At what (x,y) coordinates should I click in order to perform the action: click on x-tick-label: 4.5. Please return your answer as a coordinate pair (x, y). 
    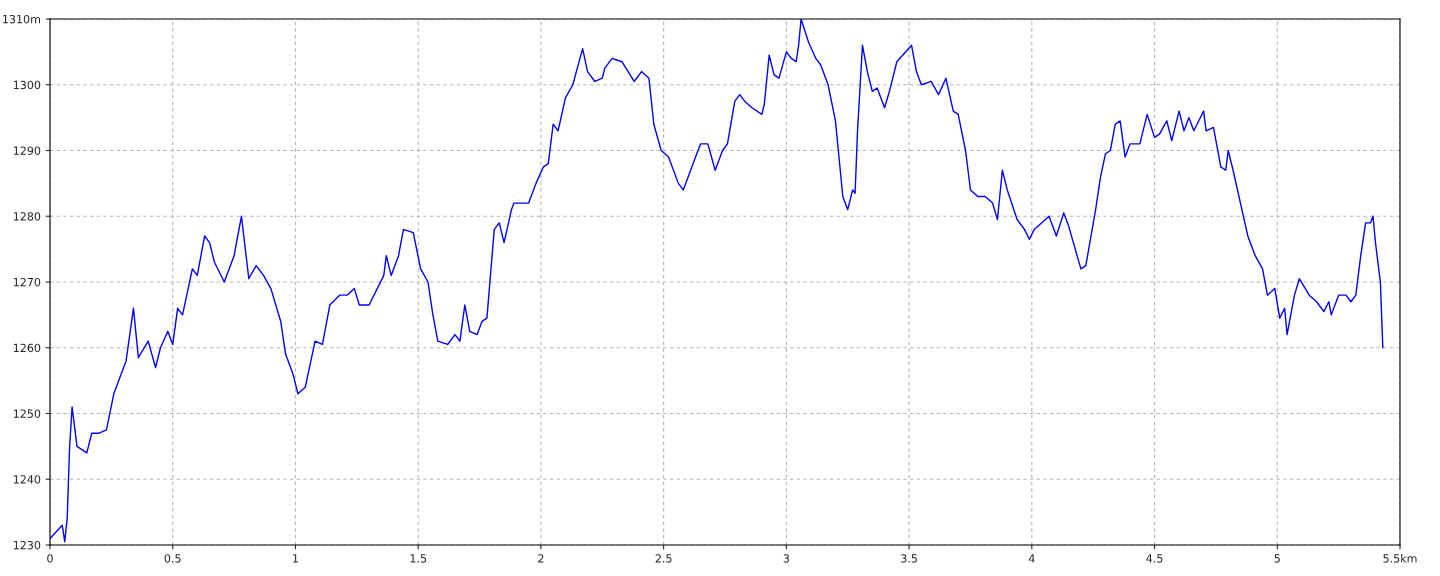
    Looking at the image, I should click on (1154, 558).